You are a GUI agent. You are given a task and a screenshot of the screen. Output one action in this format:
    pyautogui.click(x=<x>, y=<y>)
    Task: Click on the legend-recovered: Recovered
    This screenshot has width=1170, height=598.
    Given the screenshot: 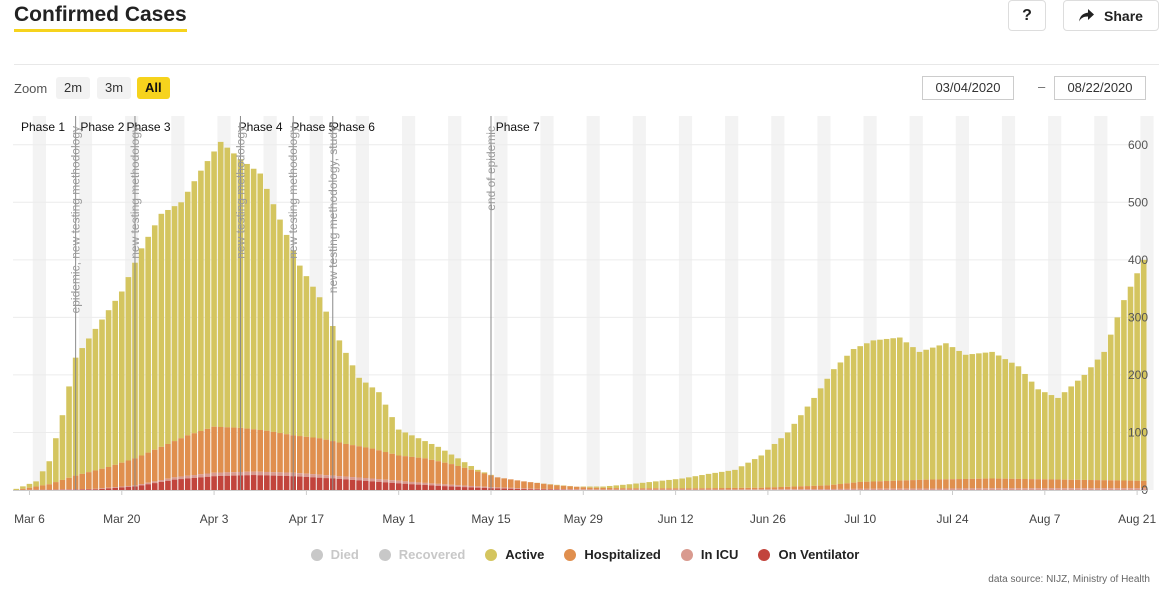 What is the action you would take?
    pyautogui.click(x=421, y=554)
    